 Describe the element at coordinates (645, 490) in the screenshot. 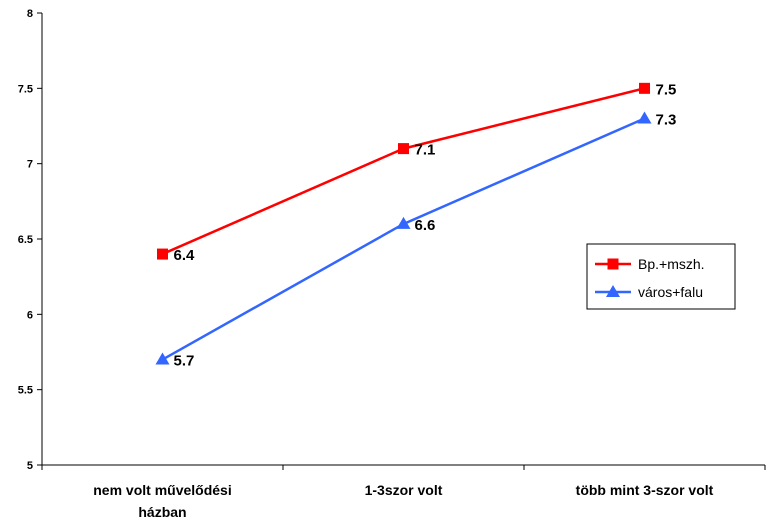

I see `x-category-label: több mint 3-szor volt` at that location.